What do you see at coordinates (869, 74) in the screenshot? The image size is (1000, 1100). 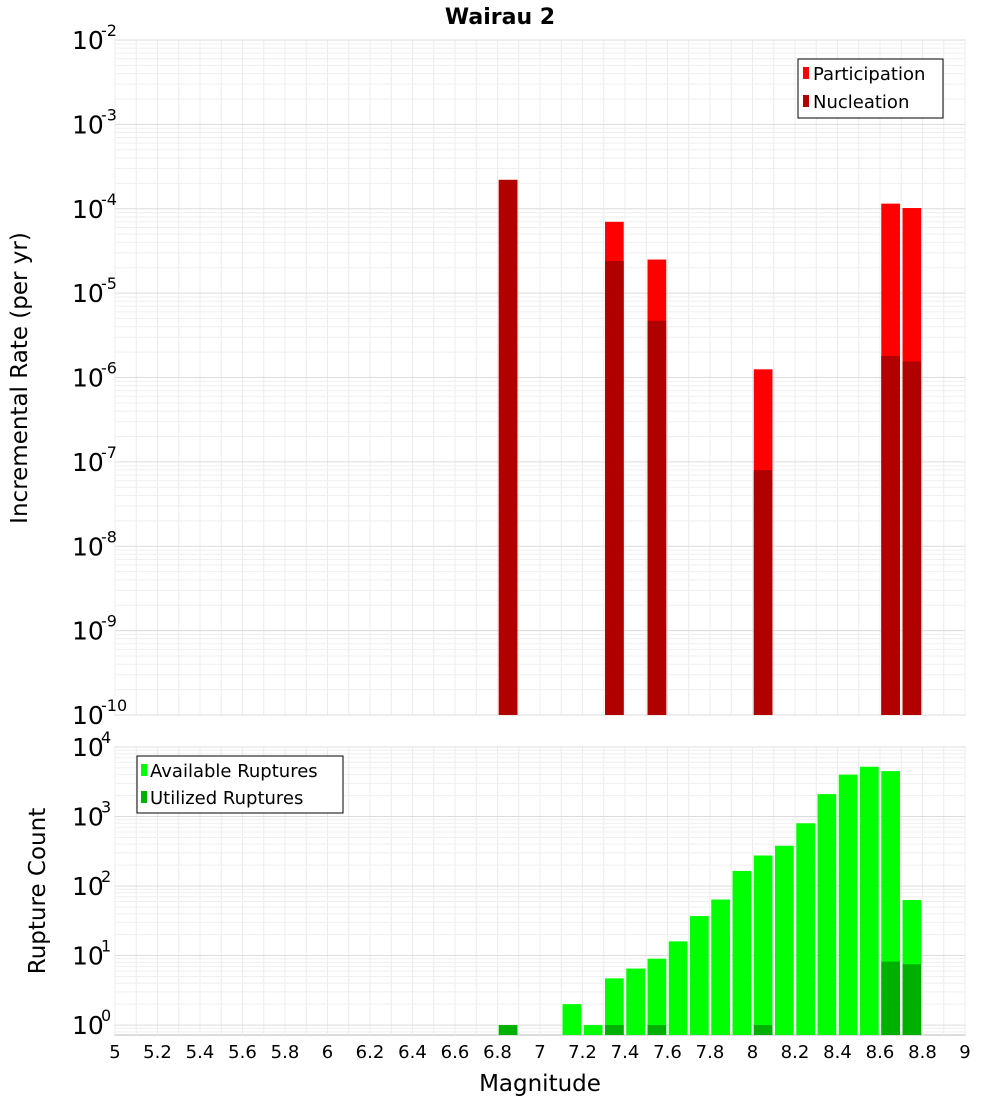 I see `legend-label-participation: Participation` at bounding box center [869, 74].